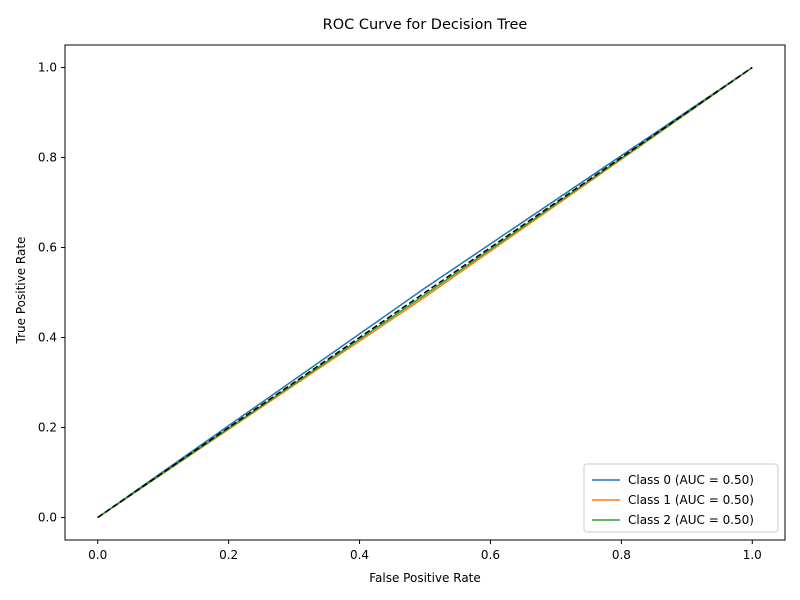 The width and height of the screenshot is (800, 600). What do you see at coordinates (47, 338) in the screenshot?
I see `y-tick-label: 0.4` at bounding box center [47, 338].